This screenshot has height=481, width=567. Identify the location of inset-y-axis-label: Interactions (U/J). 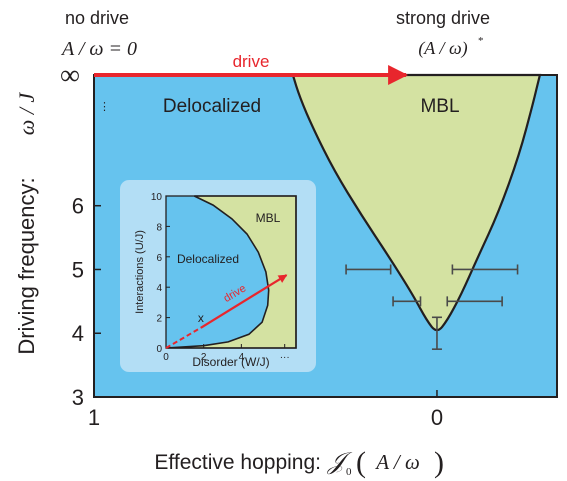
(140, 272).